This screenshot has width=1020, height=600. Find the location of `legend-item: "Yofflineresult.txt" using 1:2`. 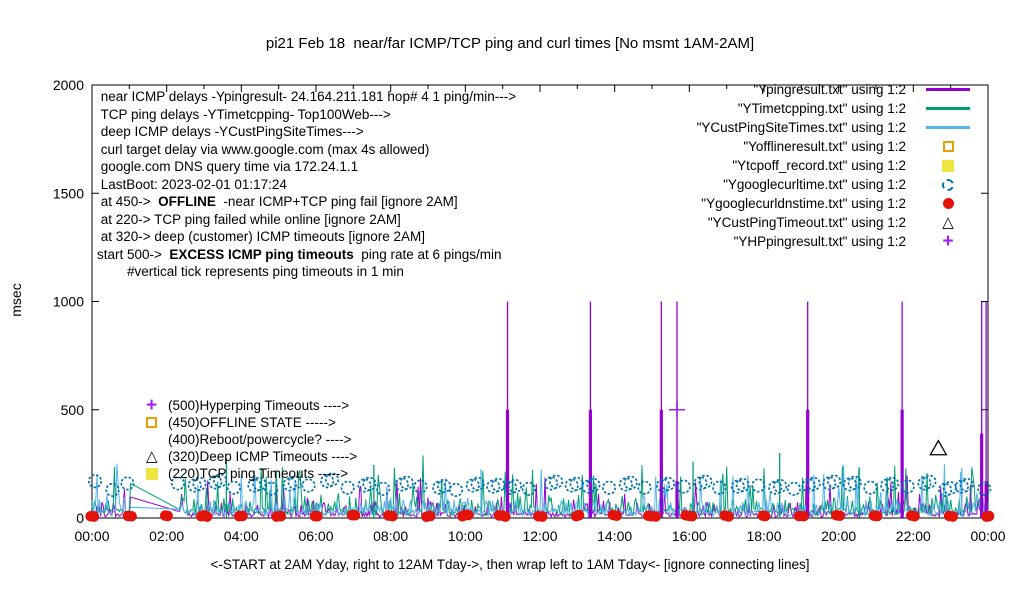

legend-item: "Yofflineresult.txt" using 1:2 is located at coordinates (797, 146).